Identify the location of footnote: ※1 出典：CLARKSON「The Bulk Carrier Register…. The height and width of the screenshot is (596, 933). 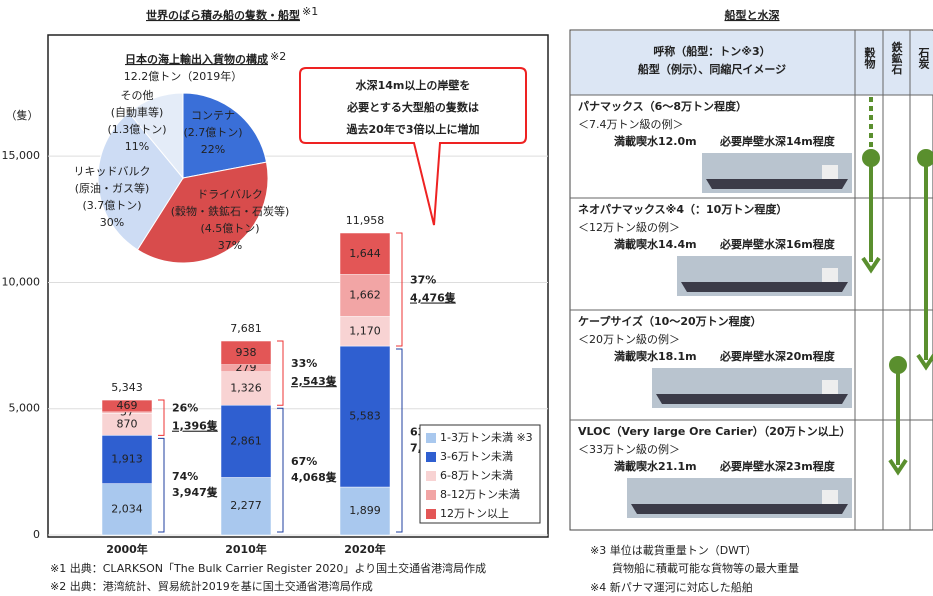
(268, 568).